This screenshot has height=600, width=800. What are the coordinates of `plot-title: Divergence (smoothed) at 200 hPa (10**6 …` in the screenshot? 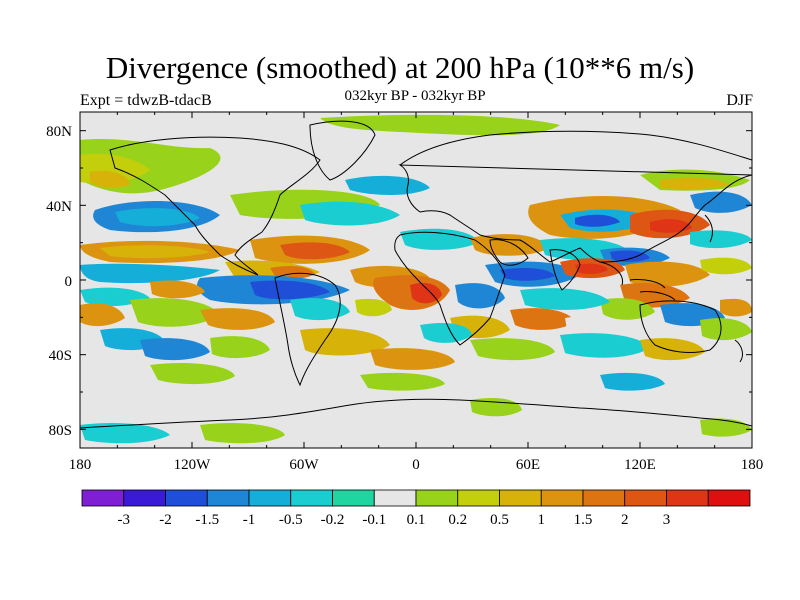 It's located at (400, 67).